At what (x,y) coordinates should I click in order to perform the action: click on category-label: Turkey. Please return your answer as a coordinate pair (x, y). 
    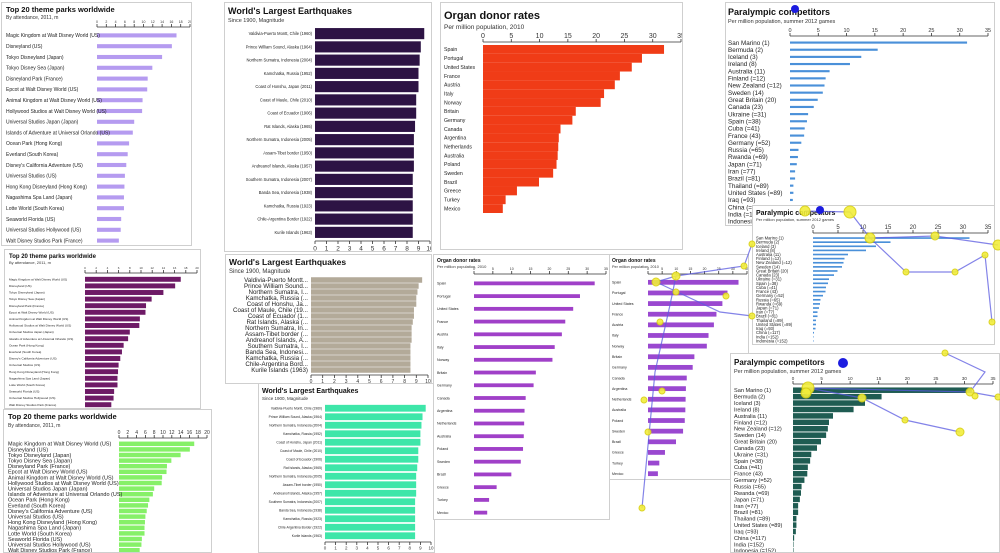
    Looking at the image, I should click on (452, 201).